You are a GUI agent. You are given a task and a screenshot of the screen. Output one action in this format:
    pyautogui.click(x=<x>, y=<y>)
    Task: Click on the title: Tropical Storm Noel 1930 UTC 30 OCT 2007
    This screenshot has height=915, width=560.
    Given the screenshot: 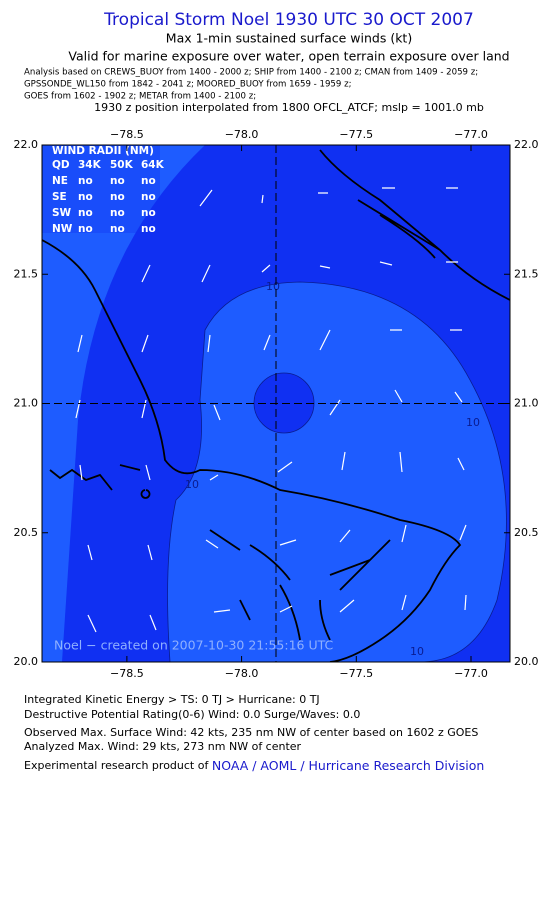 What is the action you would take?
    pyautogui.click(x=288, y=20)
    